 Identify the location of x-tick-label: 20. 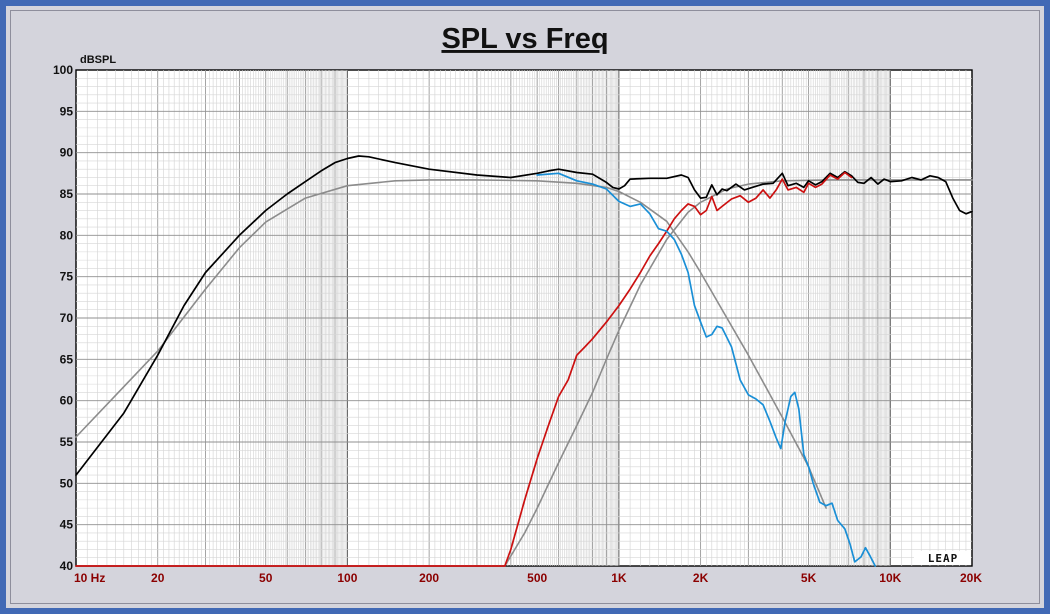
(158, 578).